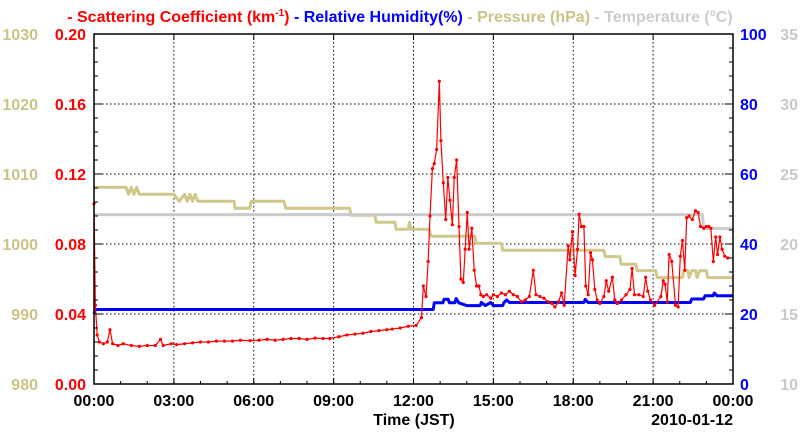 Image resolution: width=800 pixels, height=439 pixels. I want to click on x-tick-label: 18:00, so click(573, 401).